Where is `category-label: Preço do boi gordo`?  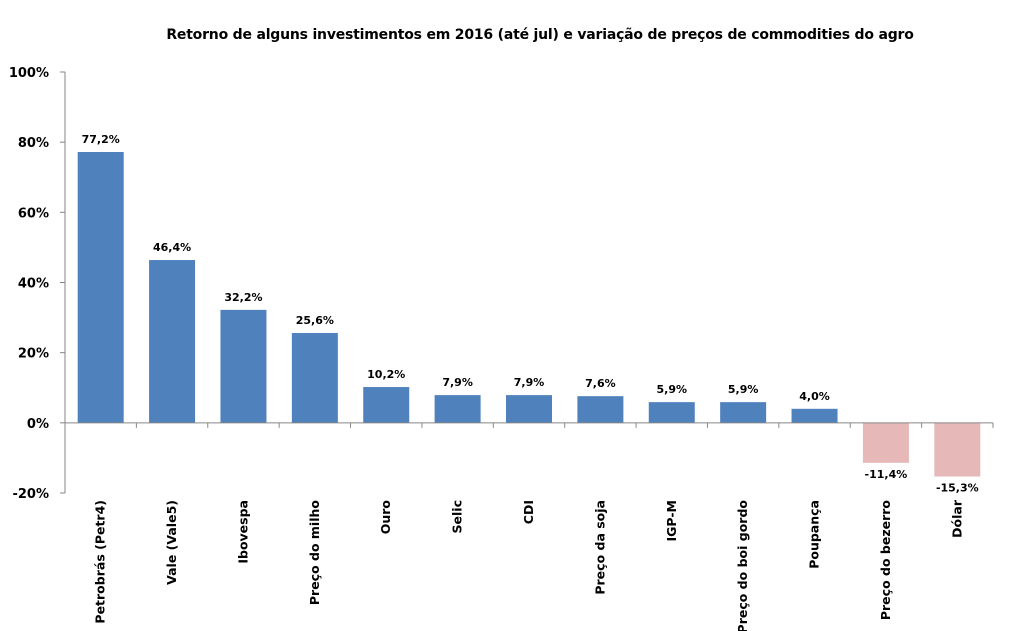
category-label: Preço do boi gordo is located at coordinates (742, 565).